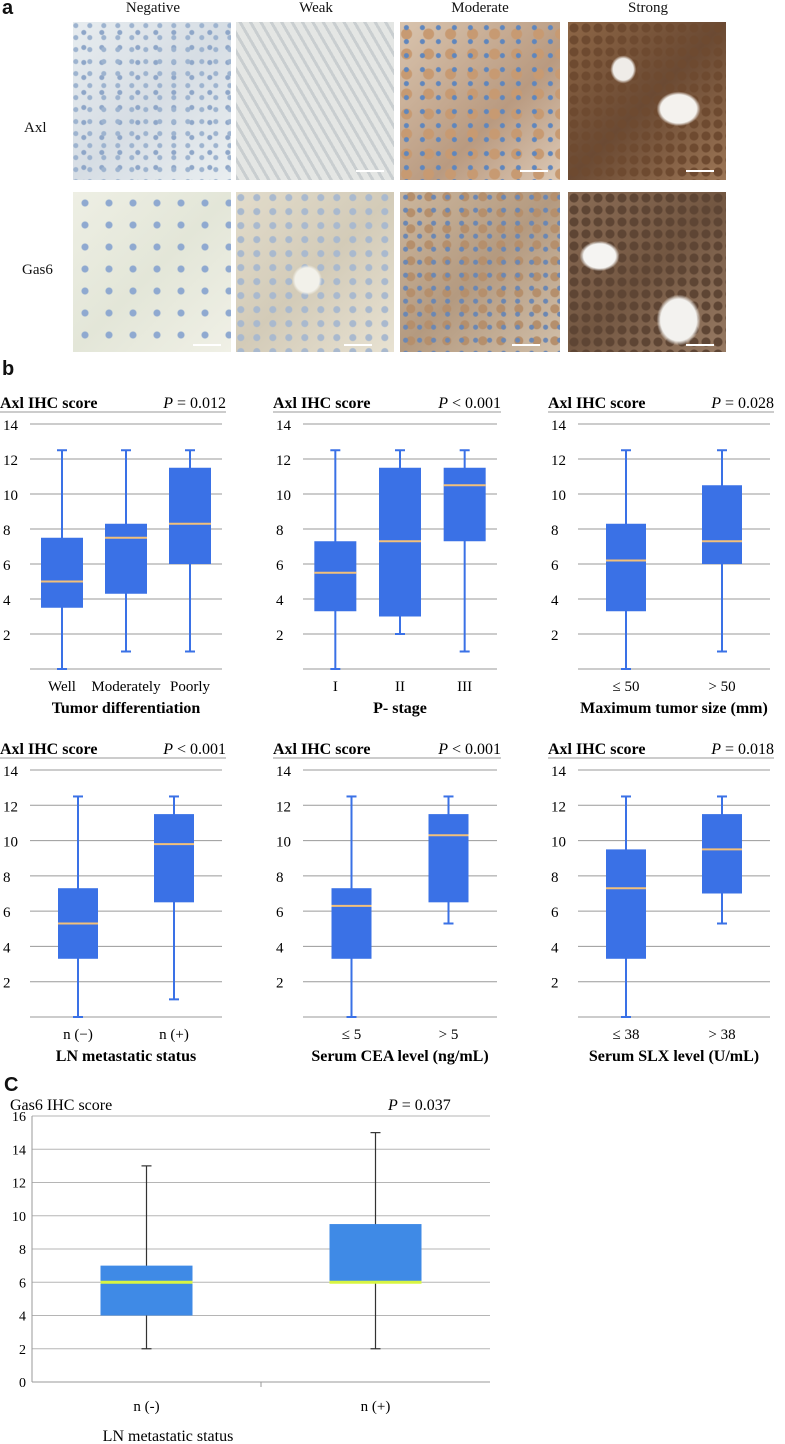  What do you see at coordinates (742, 749) in the screenshot?
I see `p-value: P = 0.018` at bounding box center [742, 749].